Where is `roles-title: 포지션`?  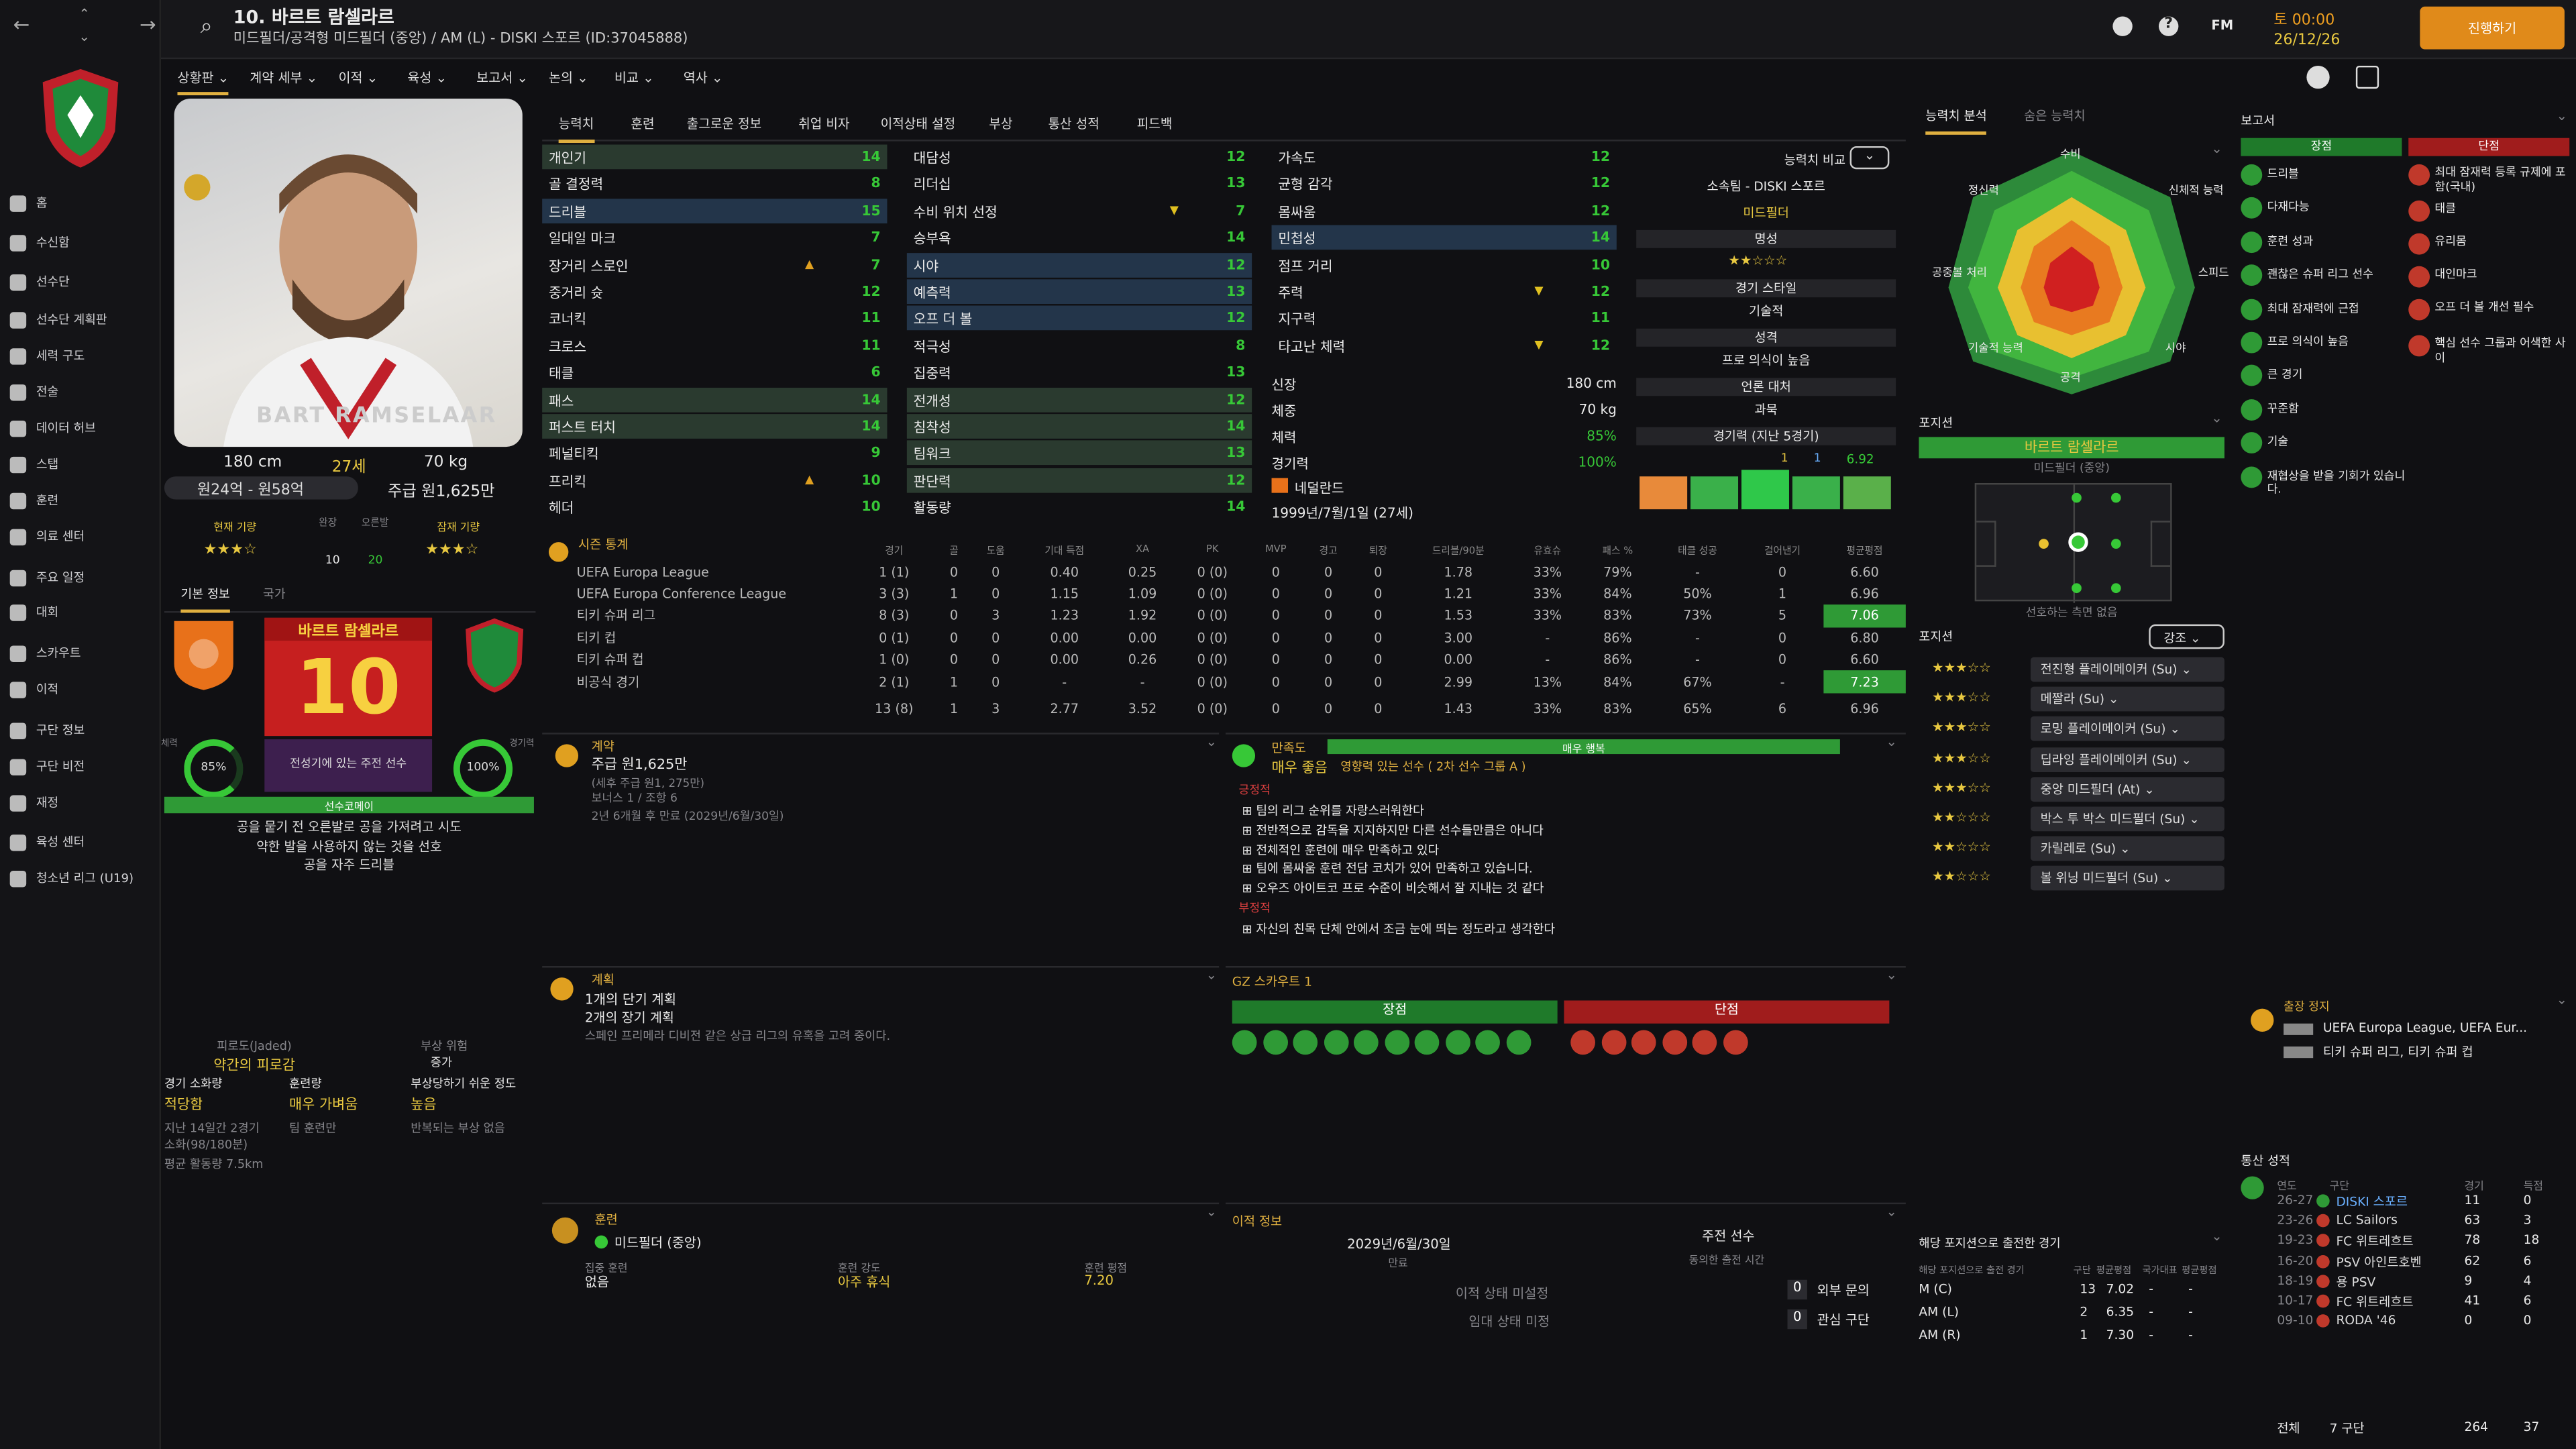
roles-title: 포지션 is located at coordinates (1936, 637).